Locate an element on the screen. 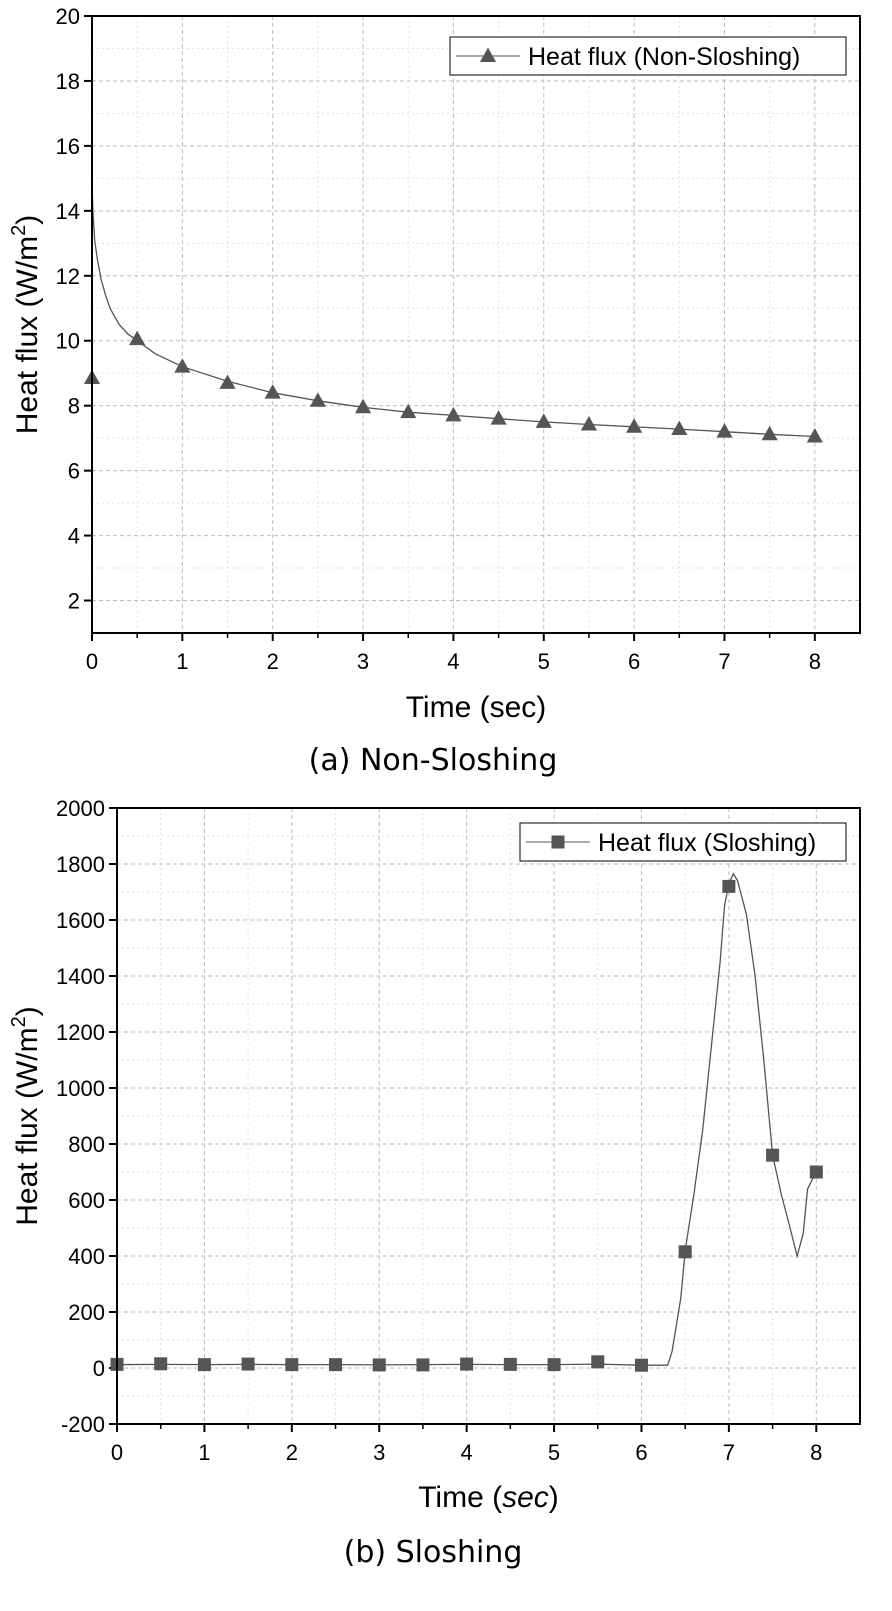 The image size is (892, 1611). caption-a: (a) Non-Sloshing is located at coordinates (433, 760).